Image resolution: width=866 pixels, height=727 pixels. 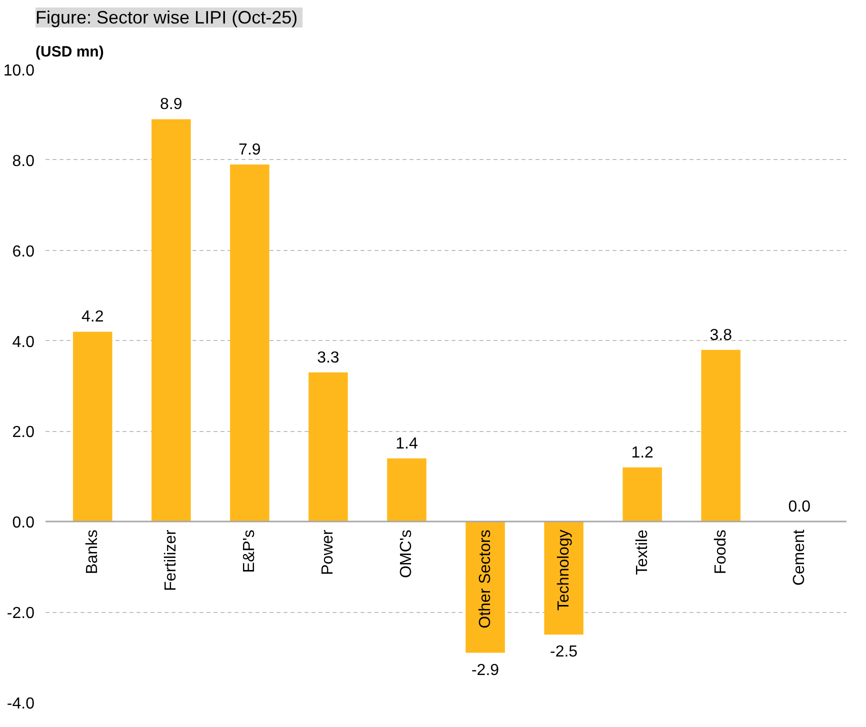 What do you see at coordinates (642, 453) in the screenshot?
I see `data-label: 1.2` at bounding box center [642, 453].